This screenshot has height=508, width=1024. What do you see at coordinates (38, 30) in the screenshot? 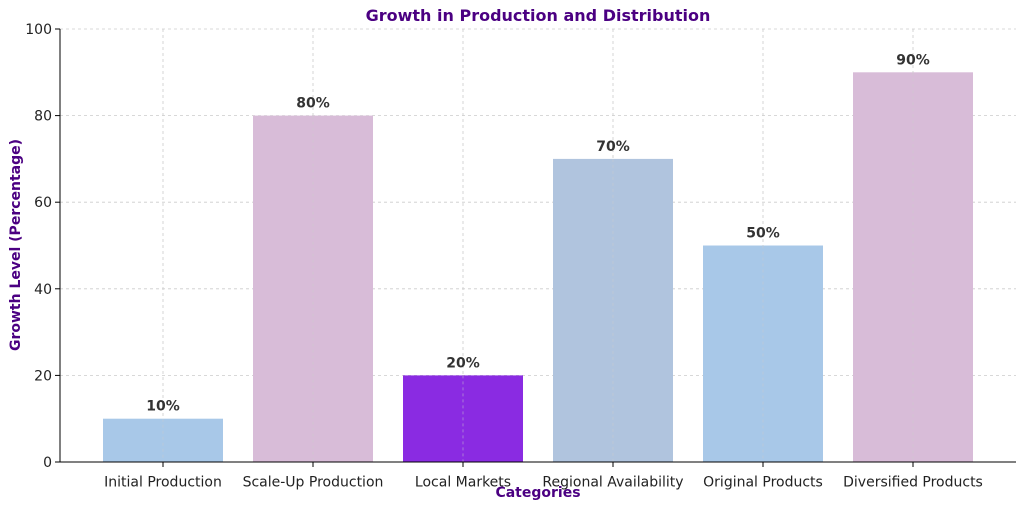
I see `y-tick-label: 100` at bounding box center [38, 30].